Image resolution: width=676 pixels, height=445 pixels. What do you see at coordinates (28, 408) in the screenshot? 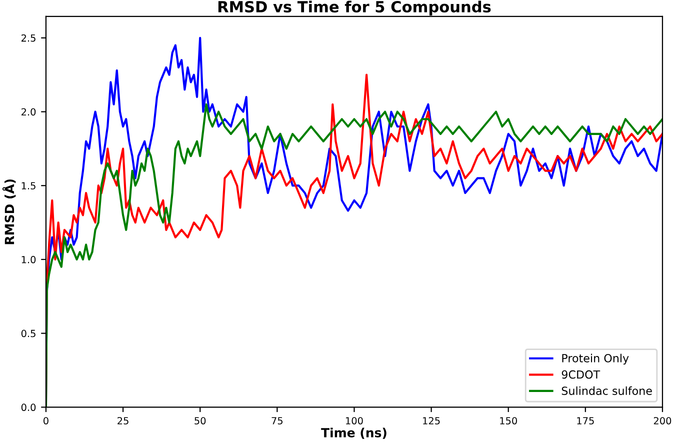
I see `y-tick-label: 0.0` at bounding box center [28, 408].